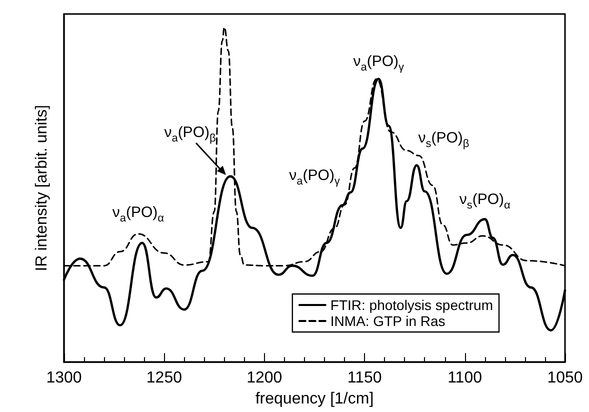  I want to click on x-tick-label: 1250, so click(164, 378).